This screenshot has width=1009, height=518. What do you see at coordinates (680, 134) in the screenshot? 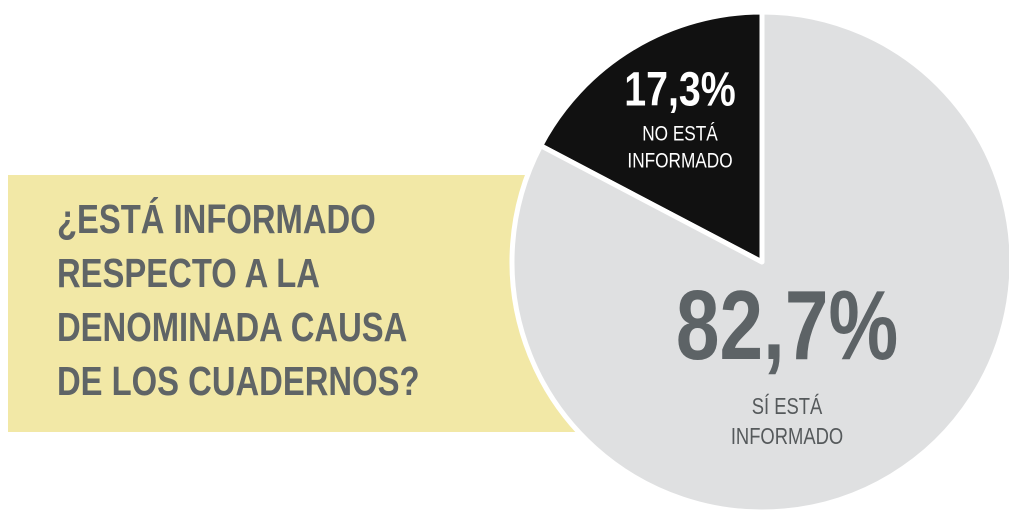
I see `category-label: NO ESTÁ` at bounding box center [680, 134].